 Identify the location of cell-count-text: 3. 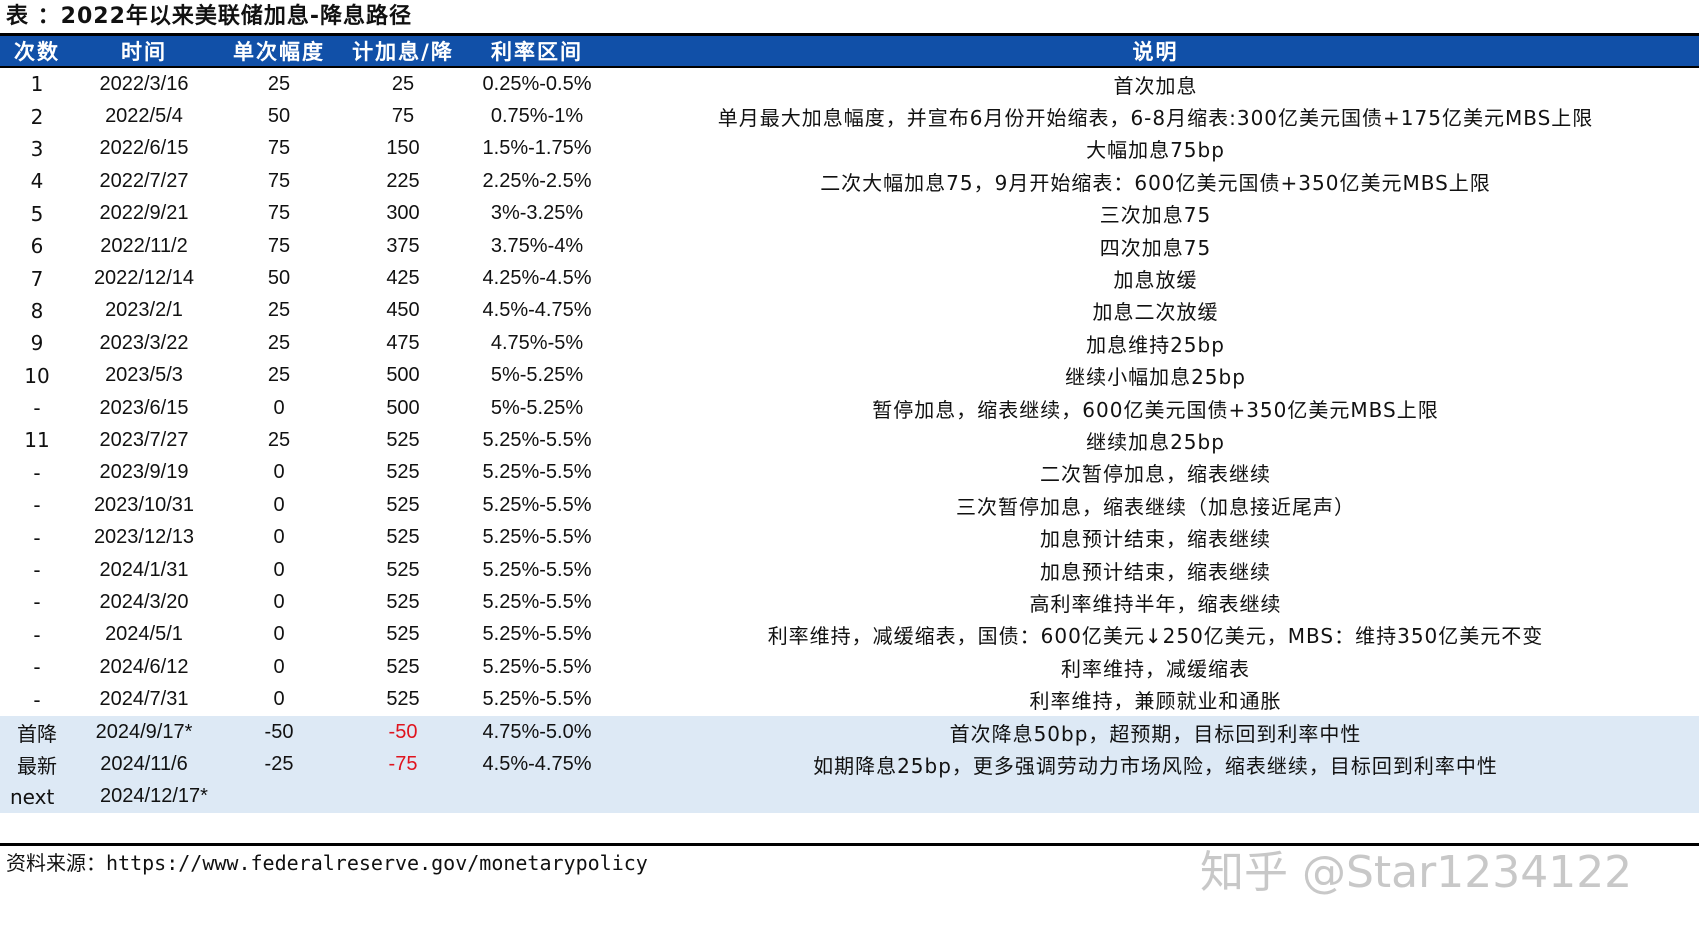
(37, 148).